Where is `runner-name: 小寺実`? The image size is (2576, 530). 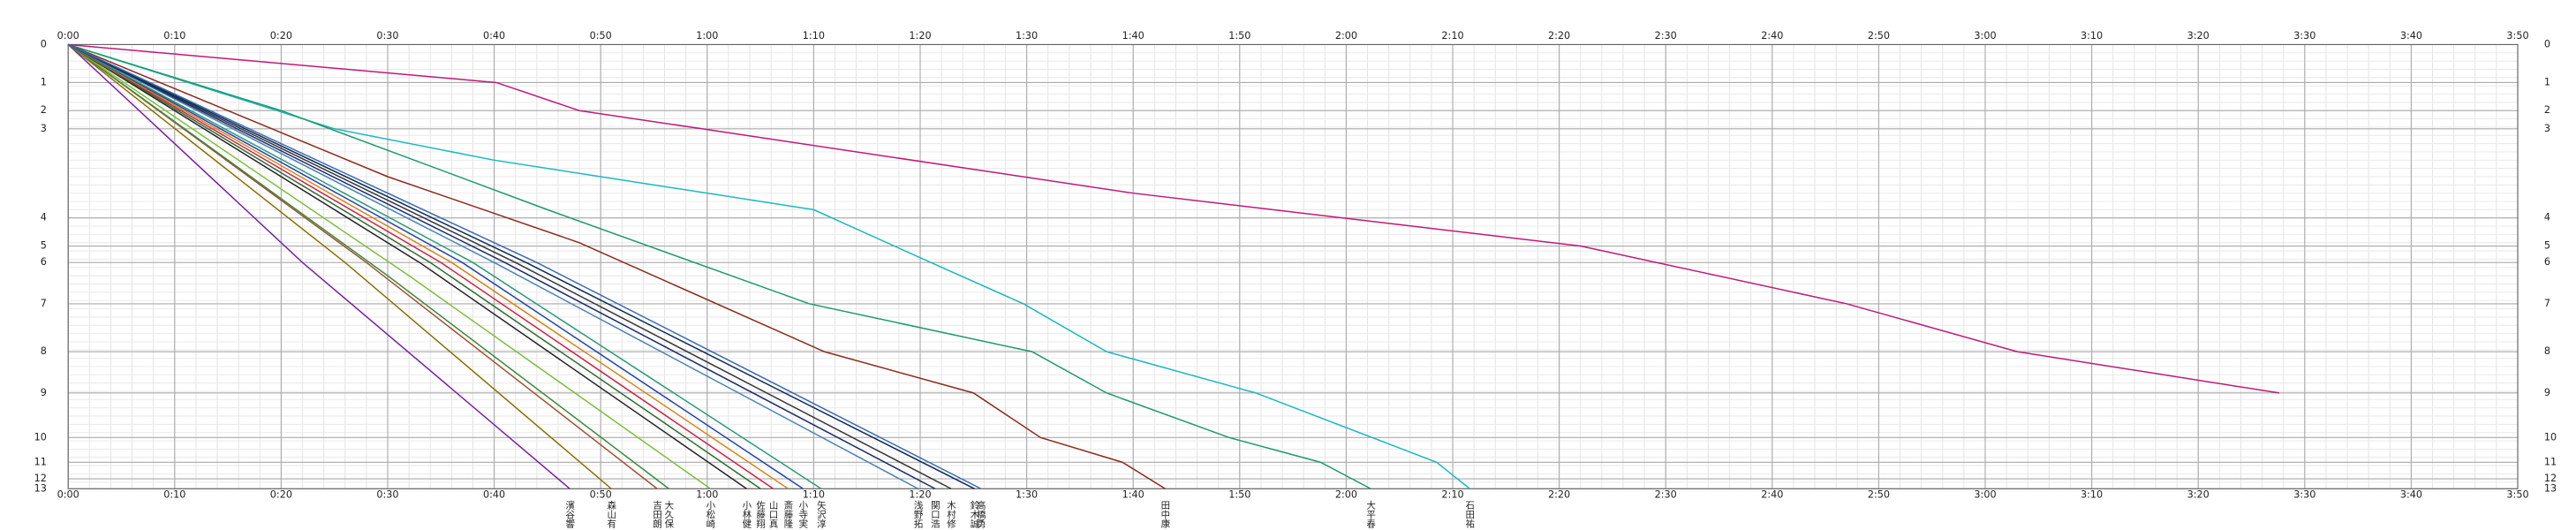 runner-name: 小寺実 is located at coordinates (802, 514).